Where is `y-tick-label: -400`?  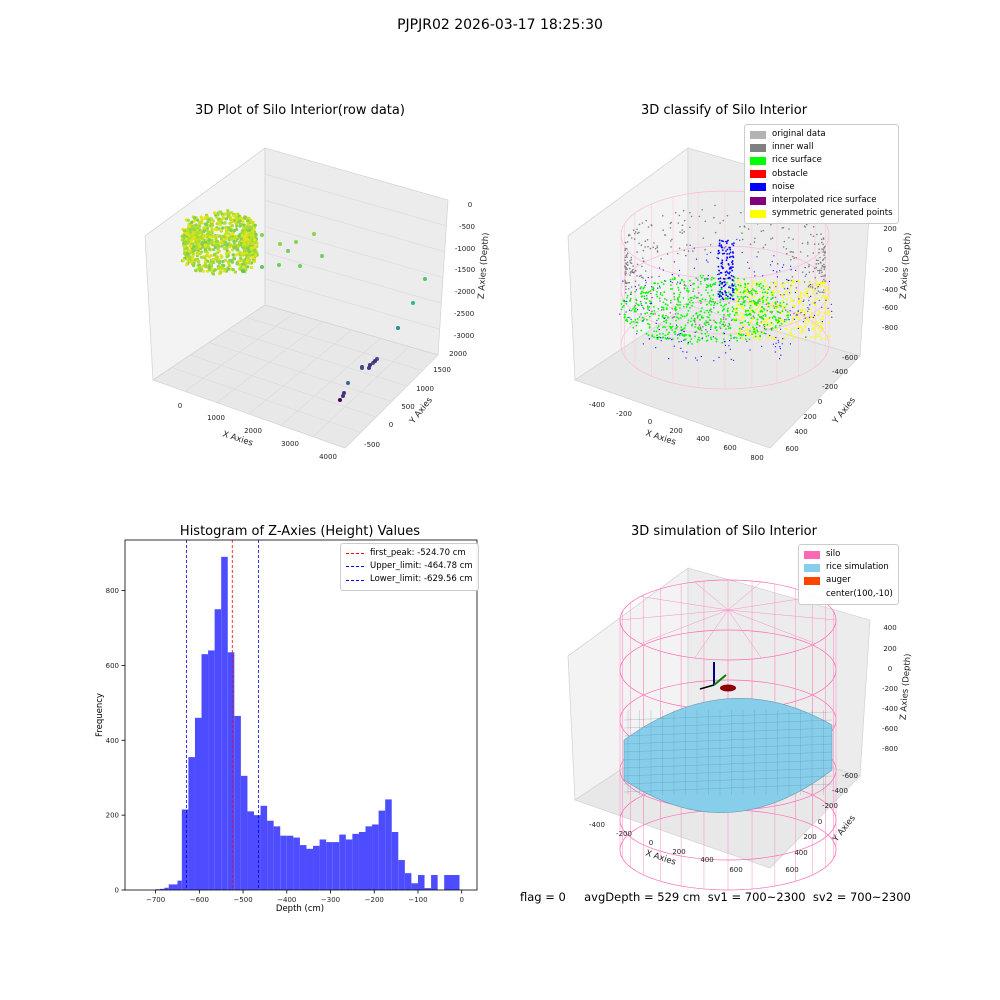 y-tick-label: -400 is located at coordinates (840, 791).